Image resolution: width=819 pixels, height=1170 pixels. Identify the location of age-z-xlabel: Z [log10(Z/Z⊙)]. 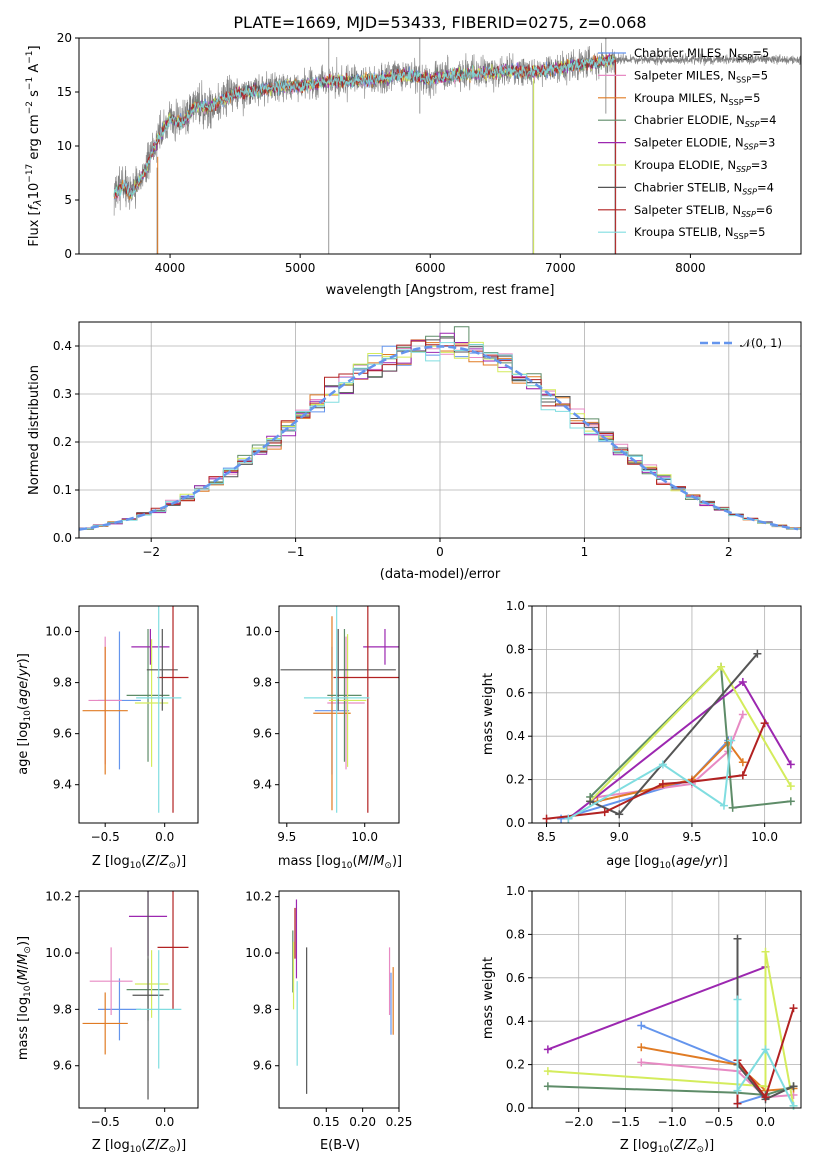
(139, 862).